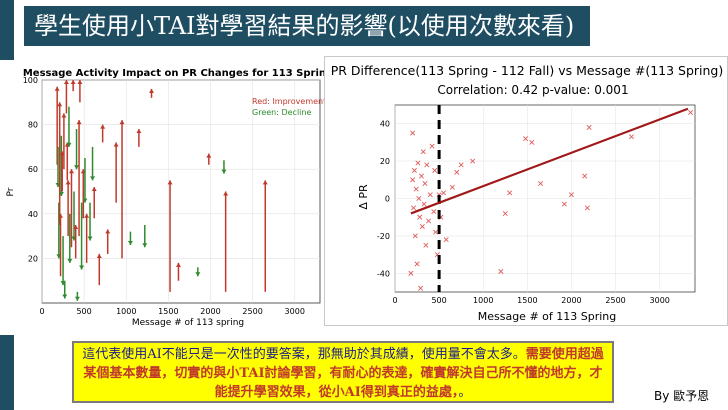 This screenshot has height=410, width=728. Describe the element at coordinates (387, 199) in the screenshot. I see `chart2-y-tick-label: 0` at that location.